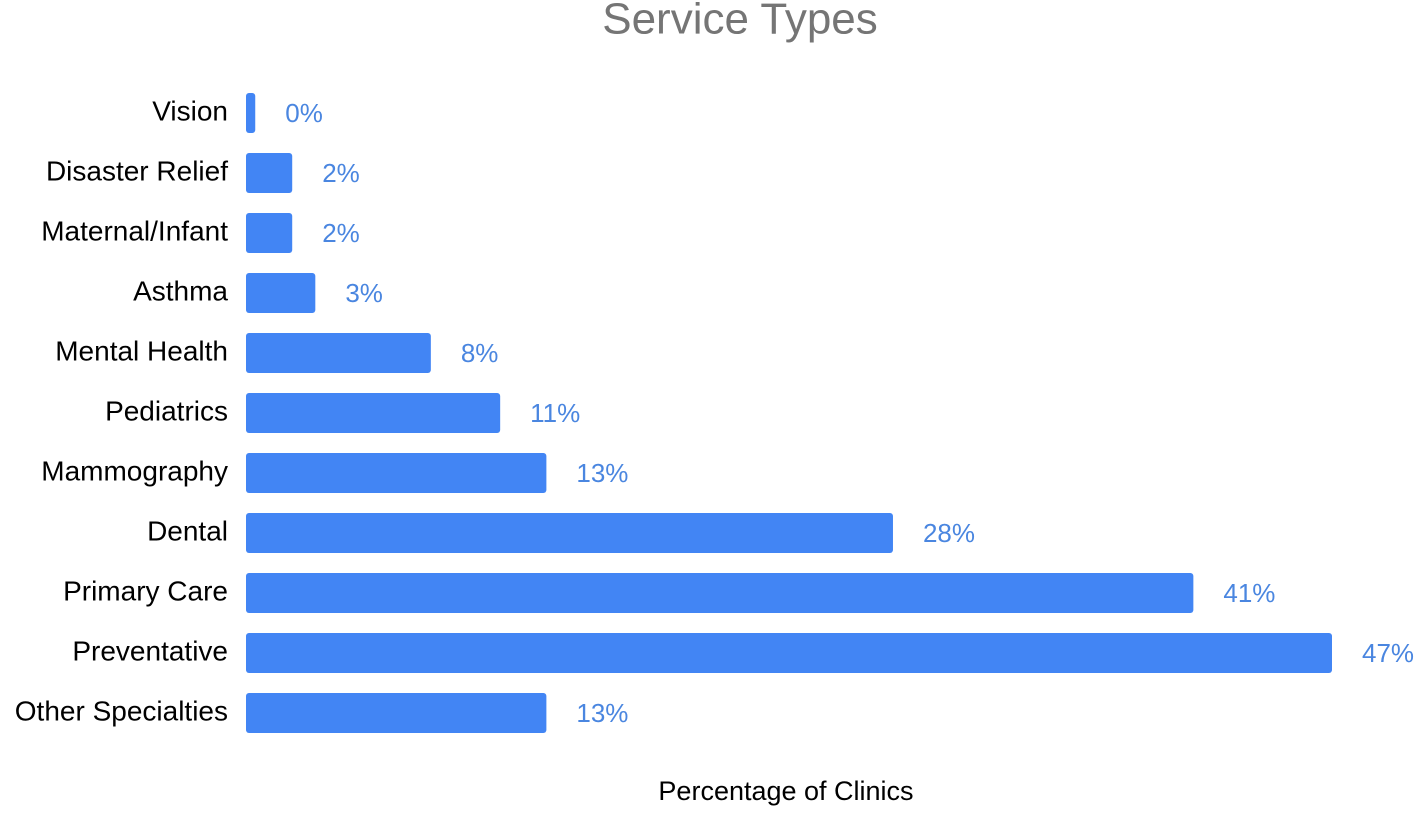  I want to click on y-tick-label: Preventative, so click(150, 650).